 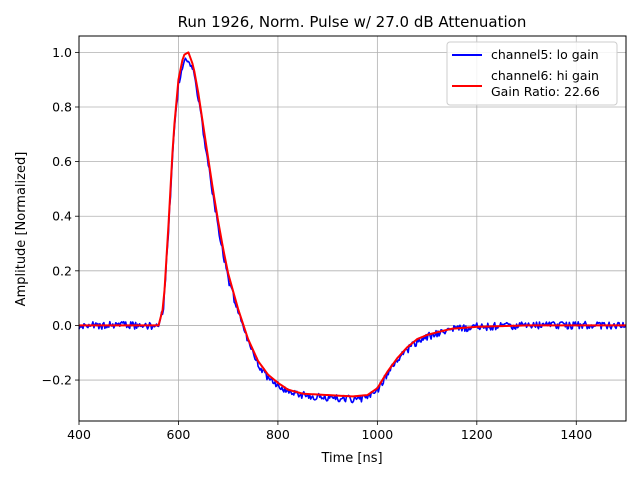 I want to click on y-tick-label: 0.2, so click(x=62, y=270).